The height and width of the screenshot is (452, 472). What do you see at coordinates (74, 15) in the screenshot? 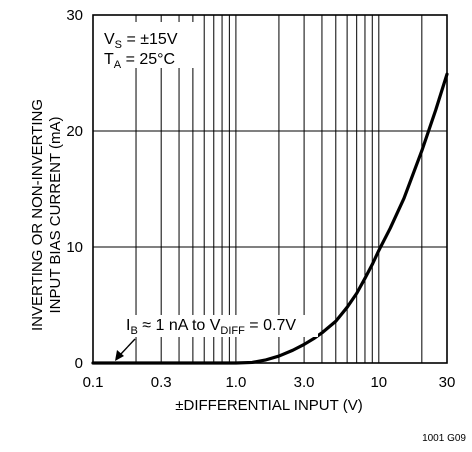
I see `y-tick-label: 30` at bounding box center [74, 15].